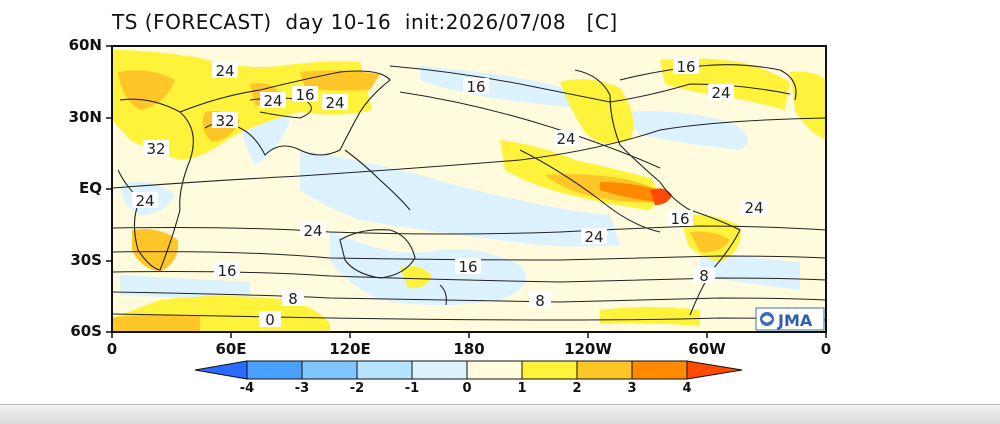 The height and width of the screenshot is (424, 1000). What do you see at coordinates (231, 349) in the screenshot?
I see `lon-label-60e: 60E` at bounding box center [231, 349].